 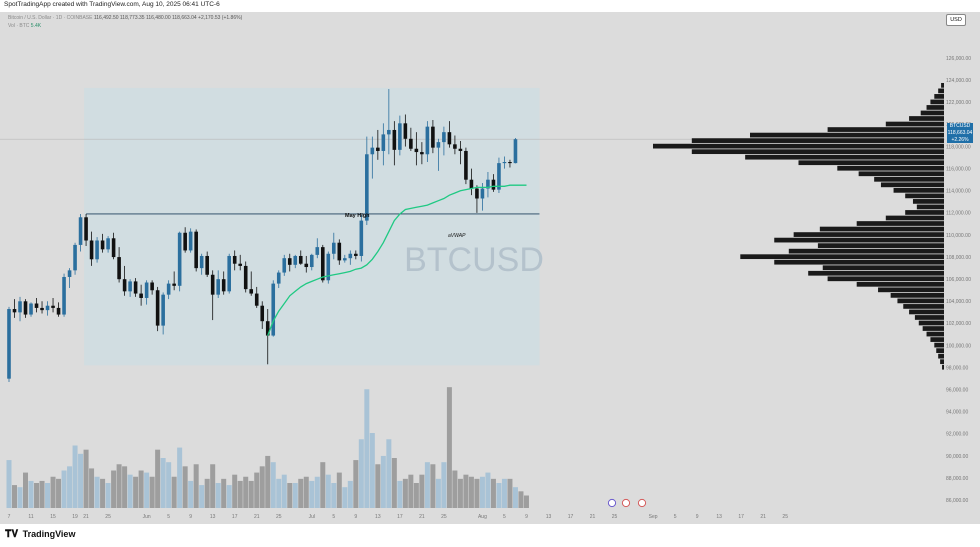 I want to click on x-tick-label: 7, so click(x=9, y=517).